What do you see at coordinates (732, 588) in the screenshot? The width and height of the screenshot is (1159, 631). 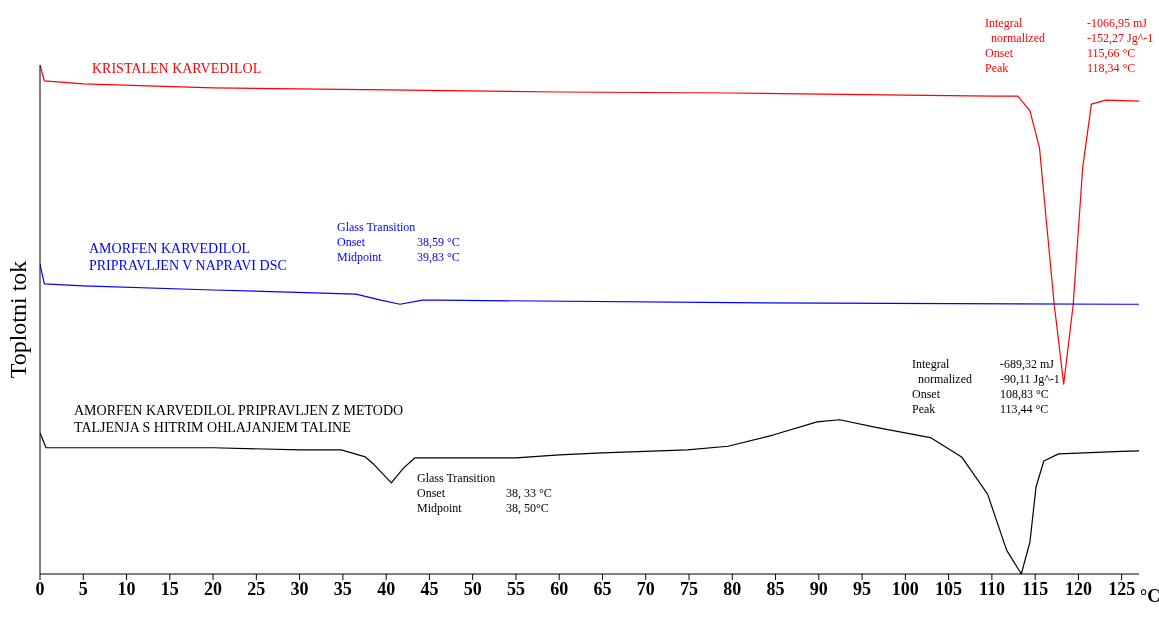 I see `x-tick-label: 80` at bounding box center [732, 588].